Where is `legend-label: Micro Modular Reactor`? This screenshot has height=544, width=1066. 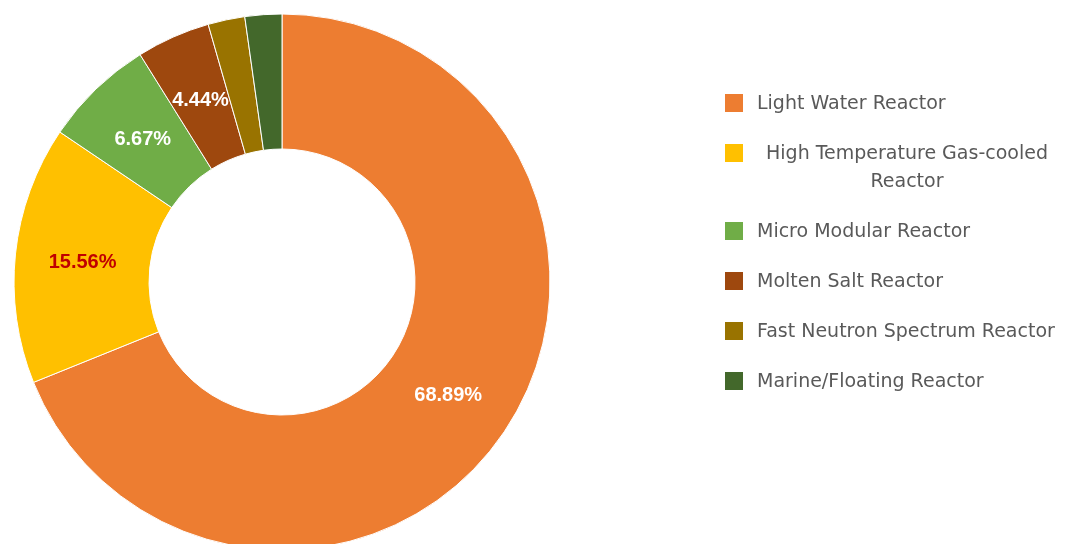
legend-label: Micro Modular Reactor is located at coordinates (864, 230).